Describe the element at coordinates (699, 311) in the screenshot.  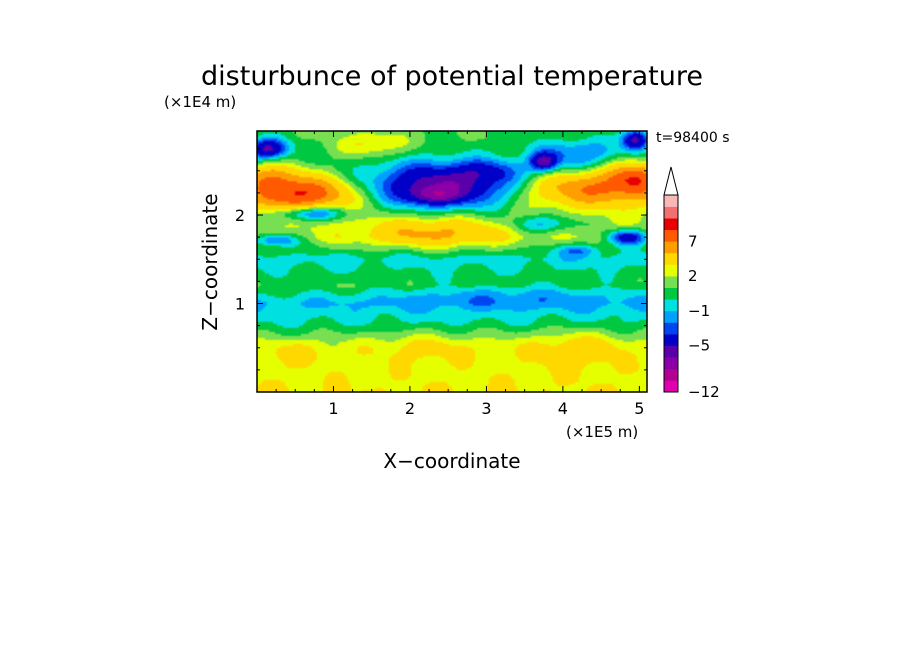
I see `colorbar-tick-label: −1` at that location.